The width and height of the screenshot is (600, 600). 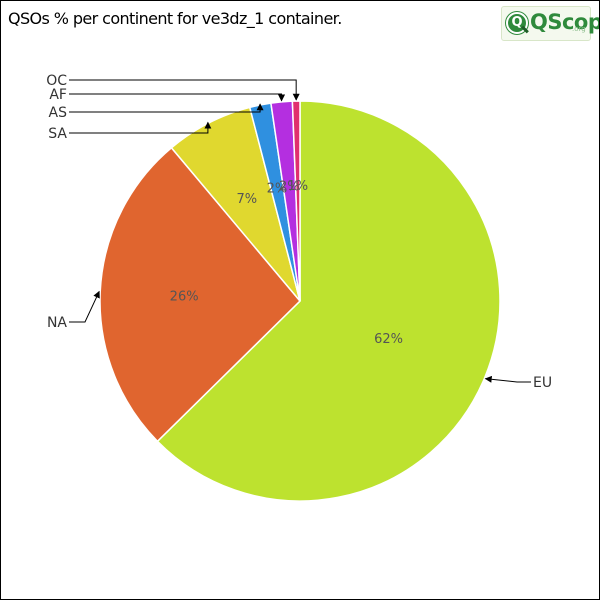 What do you see at coordinates (57, 134) in the screenshot?
I see `category-label-sa: SA` at bounding box center [57, 134].